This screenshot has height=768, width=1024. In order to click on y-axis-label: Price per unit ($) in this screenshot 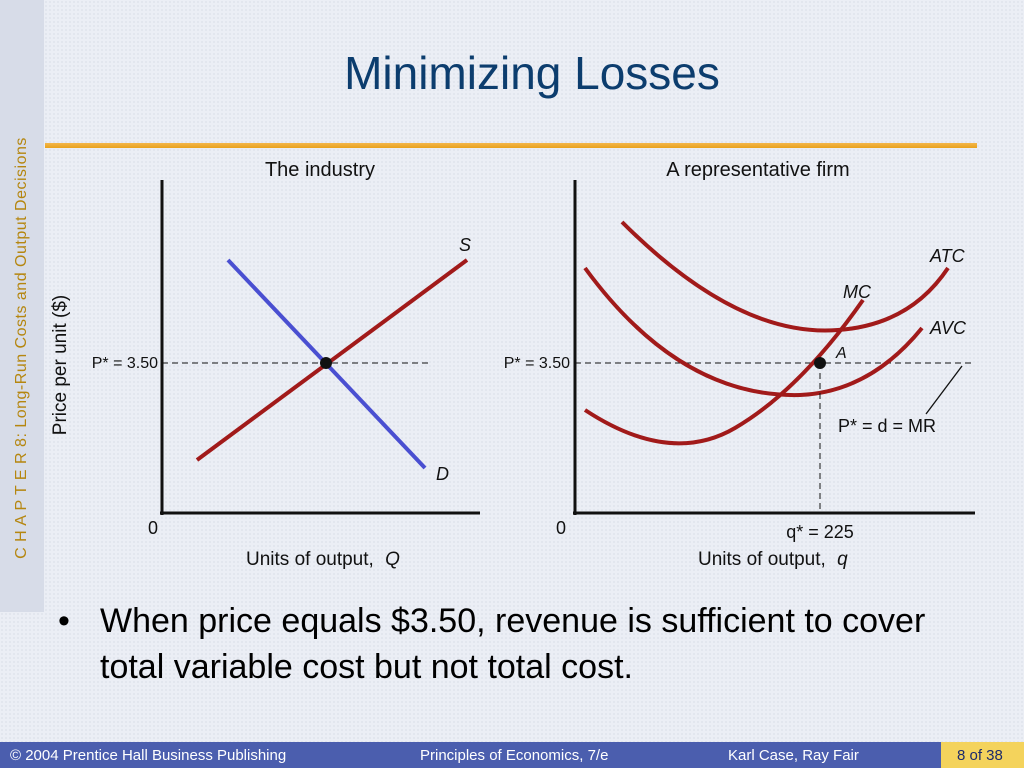, I will do `click(60, 365)`.